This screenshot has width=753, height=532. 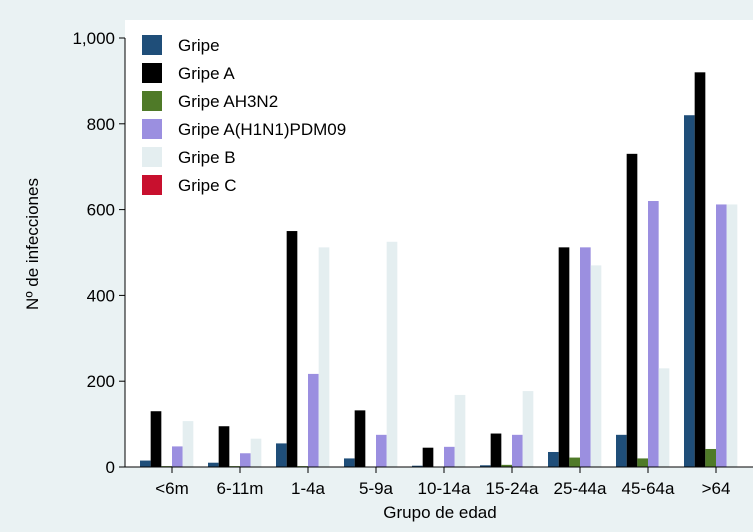 What do you see at coordinates (101, 381) in the screenshot?
I see `y-tick-label: 200` at bounding box center [101, 381].